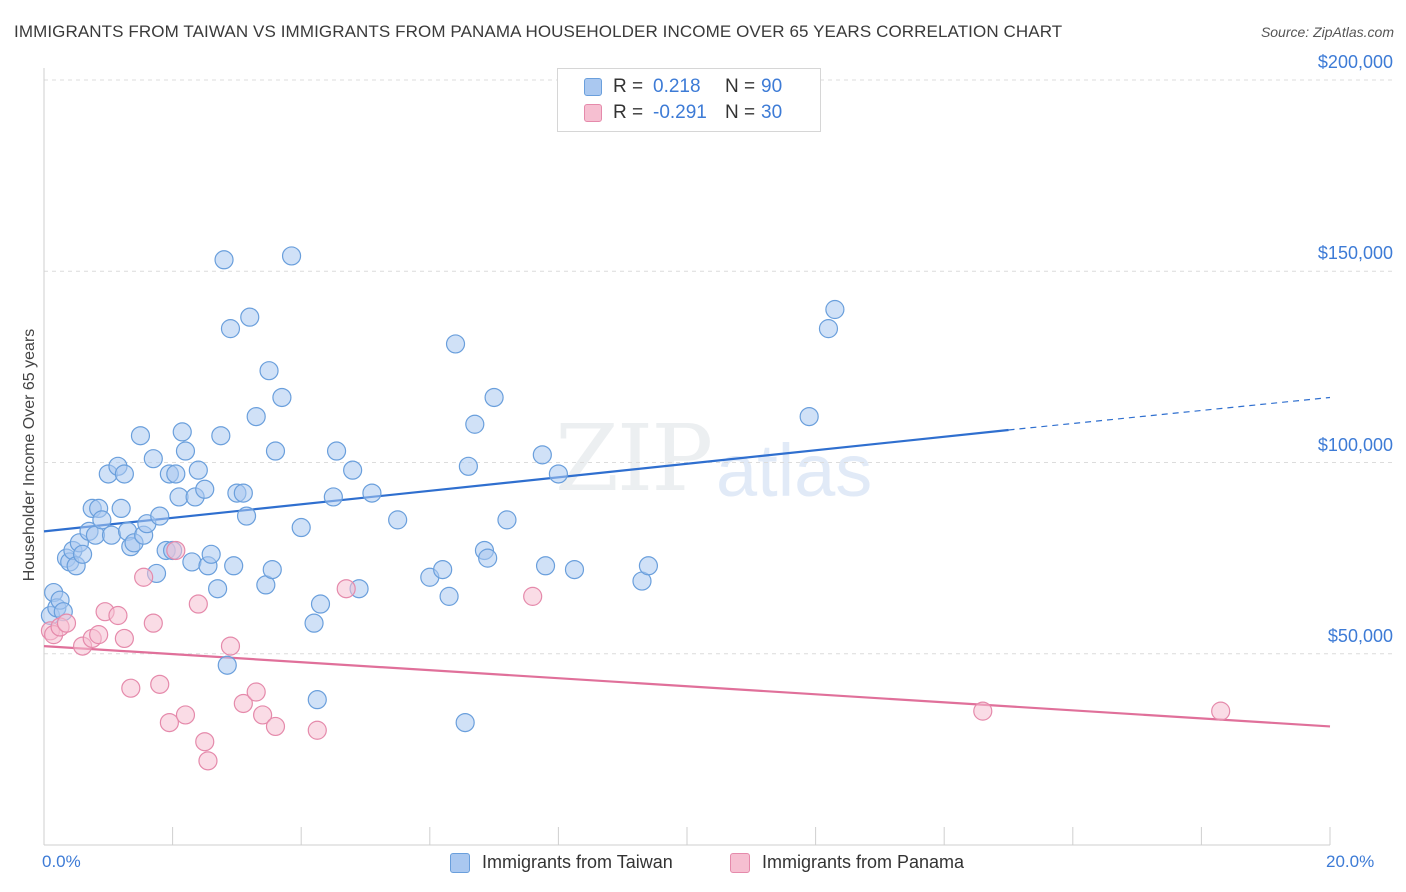 This screenshot has height=892, width=1406. I want to click on y-tick-label: $200,000, so click(1355, 62).